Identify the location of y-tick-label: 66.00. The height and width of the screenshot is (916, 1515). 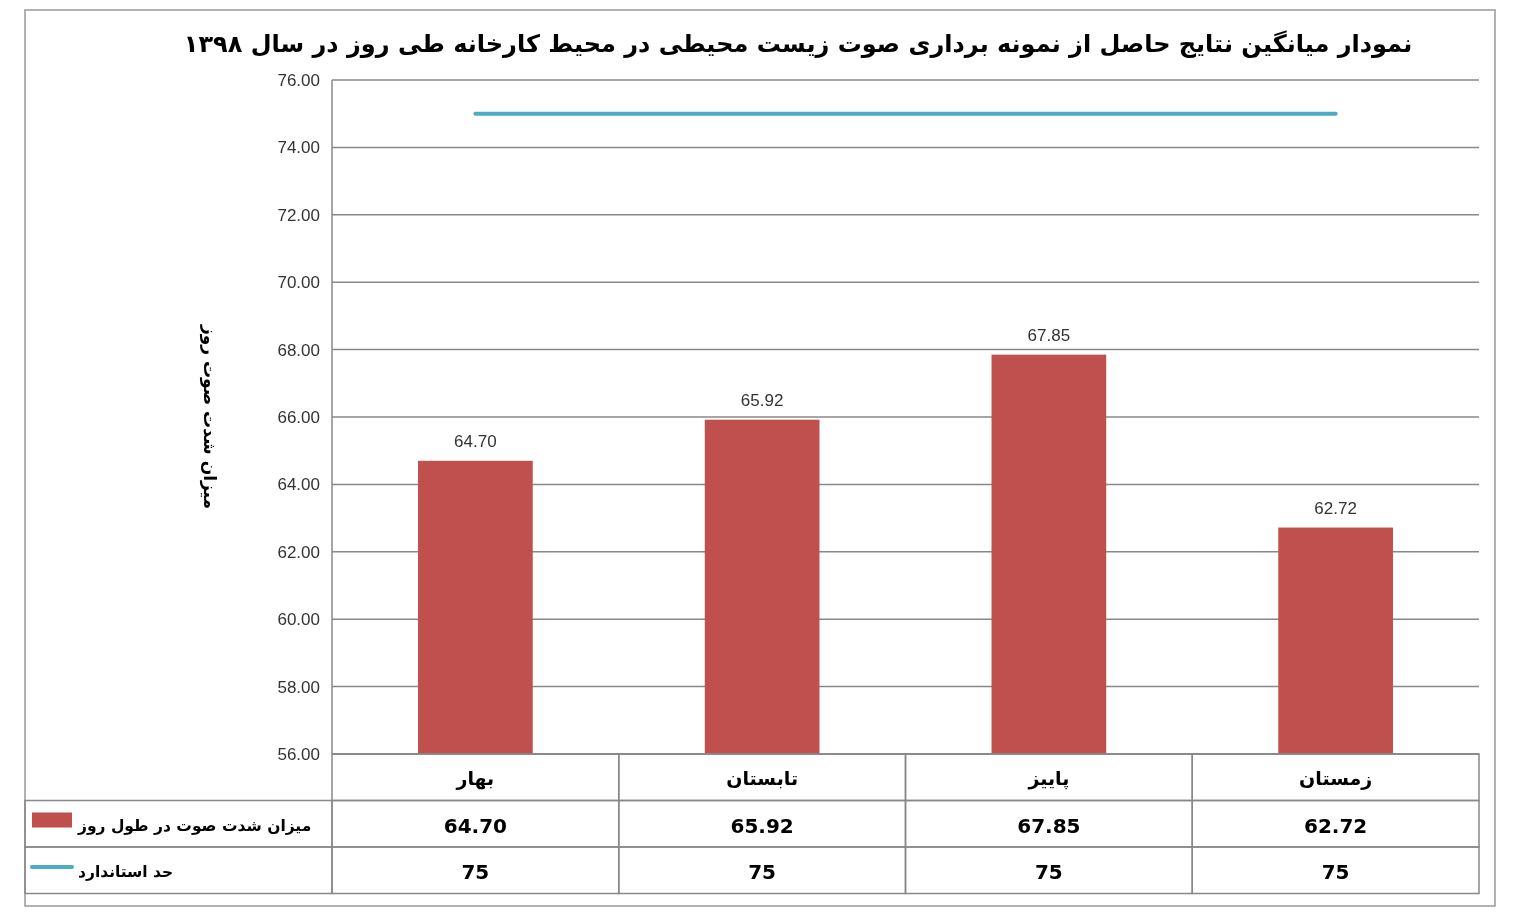
(298, 417).